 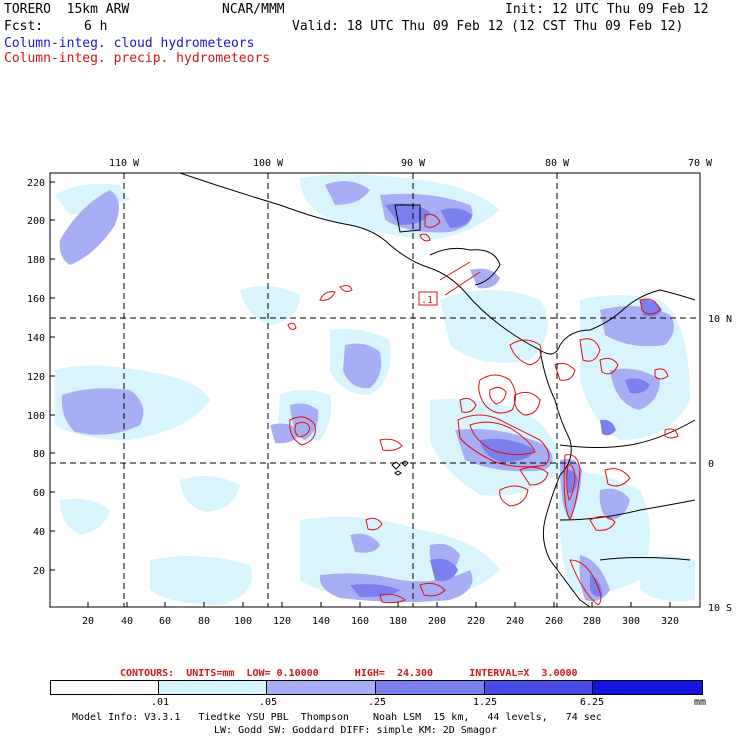 I want to click on colorbar-label: .05, so click(x=268, y=702).